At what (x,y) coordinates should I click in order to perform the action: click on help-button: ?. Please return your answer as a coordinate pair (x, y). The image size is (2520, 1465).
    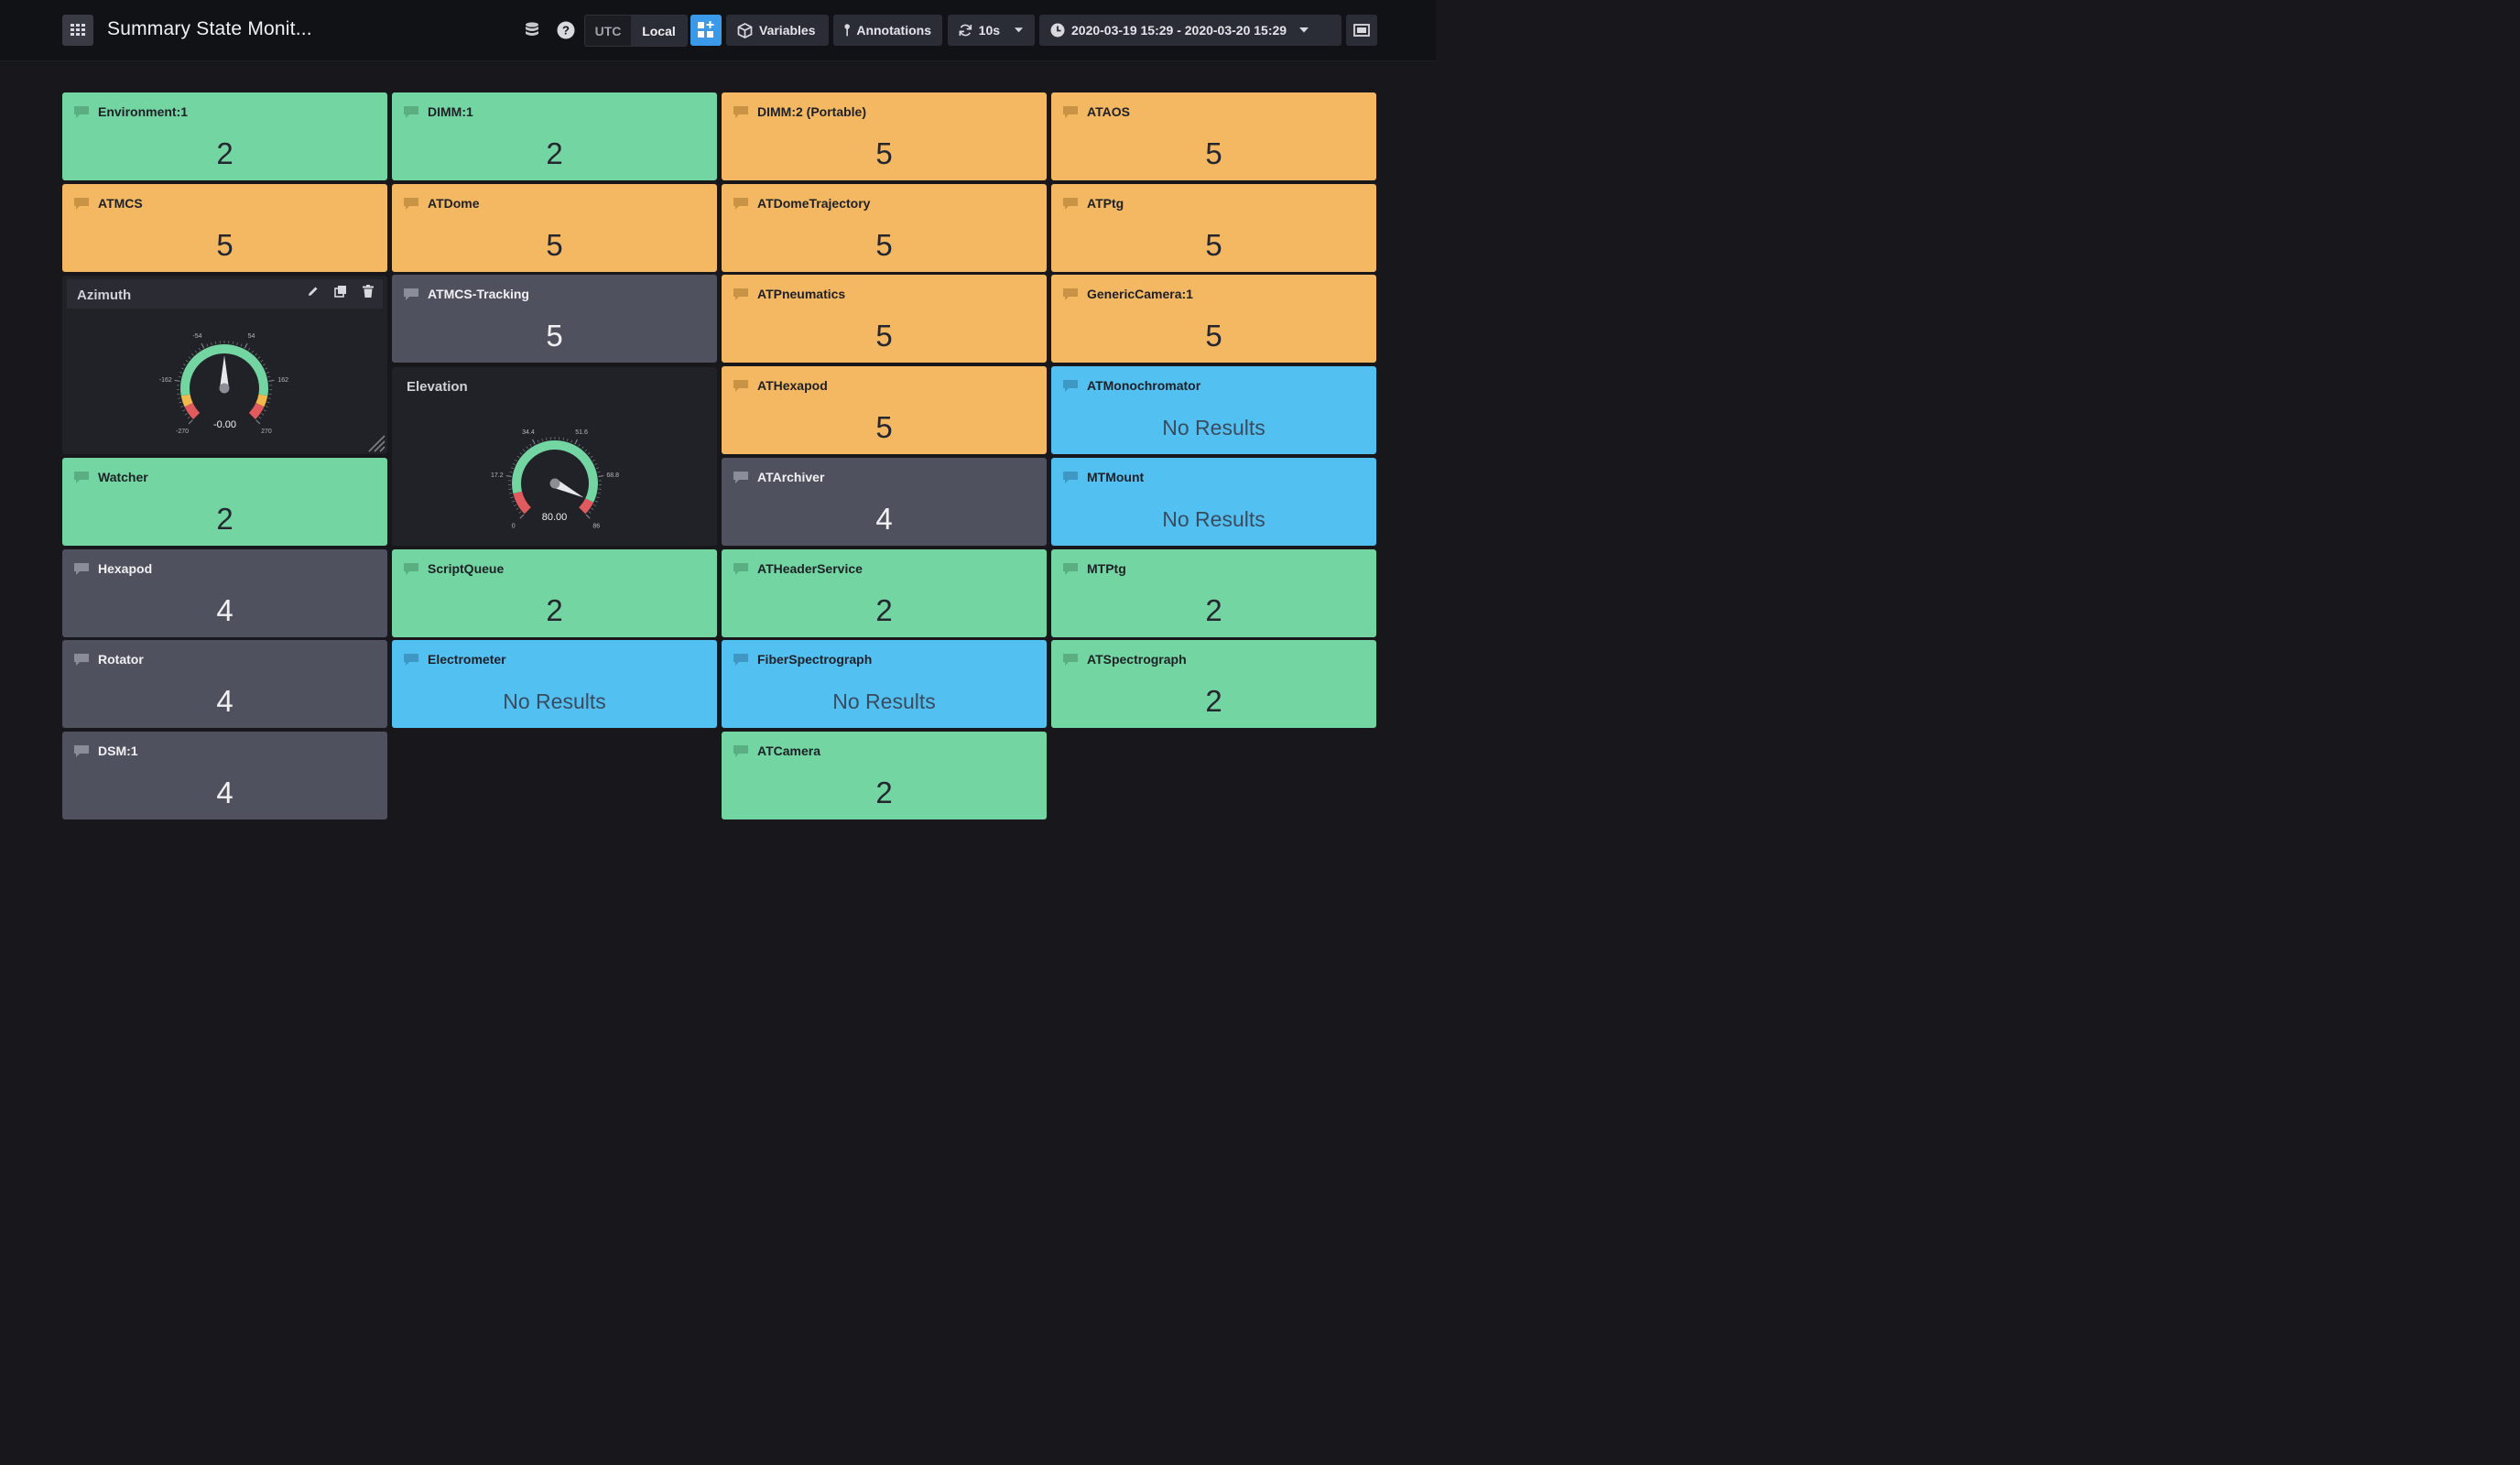
    Looking at the image, I should click on (566, 30).